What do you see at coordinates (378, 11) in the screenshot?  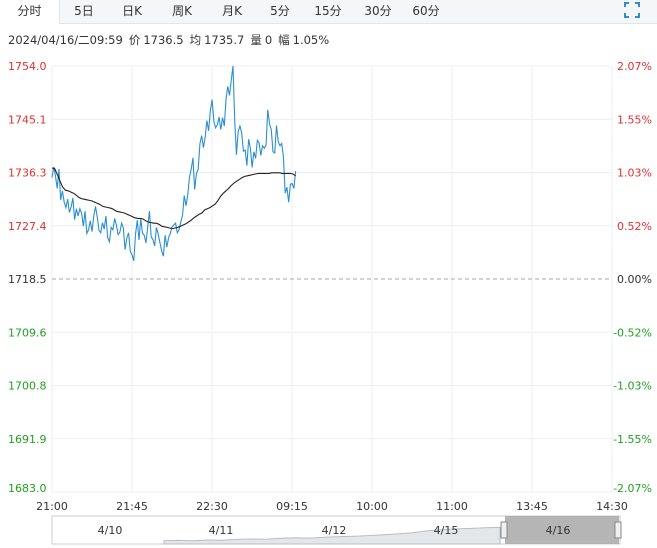 I see `tab-30min: 30分` at bounding box center [378, 11].